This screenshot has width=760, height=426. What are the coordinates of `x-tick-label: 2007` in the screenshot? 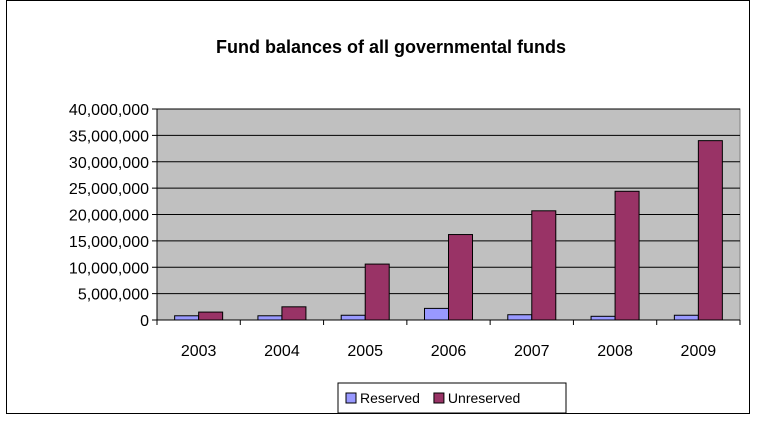 It's located at (532, 351).